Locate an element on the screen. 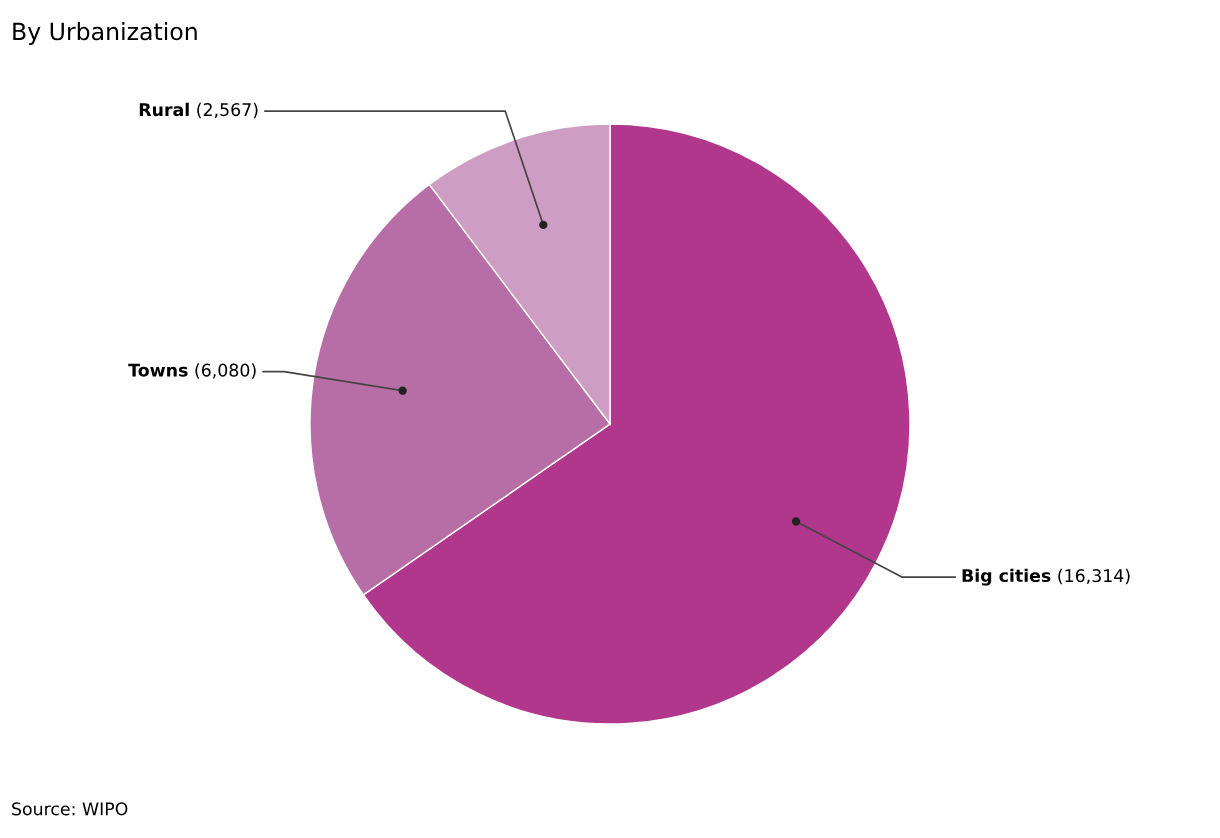 The width and height of the screenshot is (1220, 838). chart-title: By Urbanization is located at coordinates (105, 33).